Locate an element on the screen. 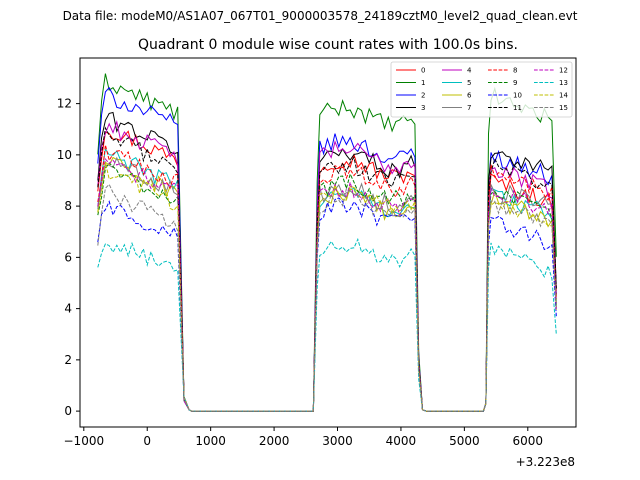 The height and width of the screenshot is (480, 640). x-tick-label: 2000 is located at coordinates (274, 441).